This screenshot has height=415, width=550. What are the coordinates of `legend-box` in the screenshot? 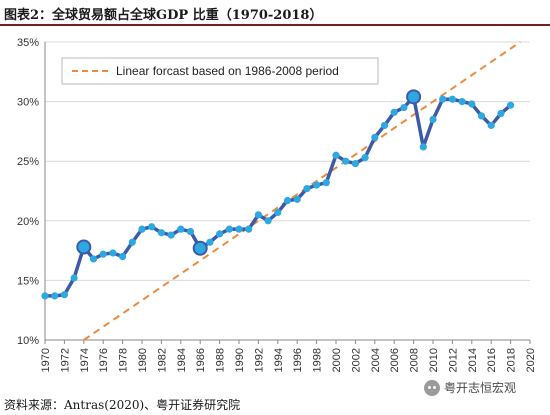 It's located at (220, 71).